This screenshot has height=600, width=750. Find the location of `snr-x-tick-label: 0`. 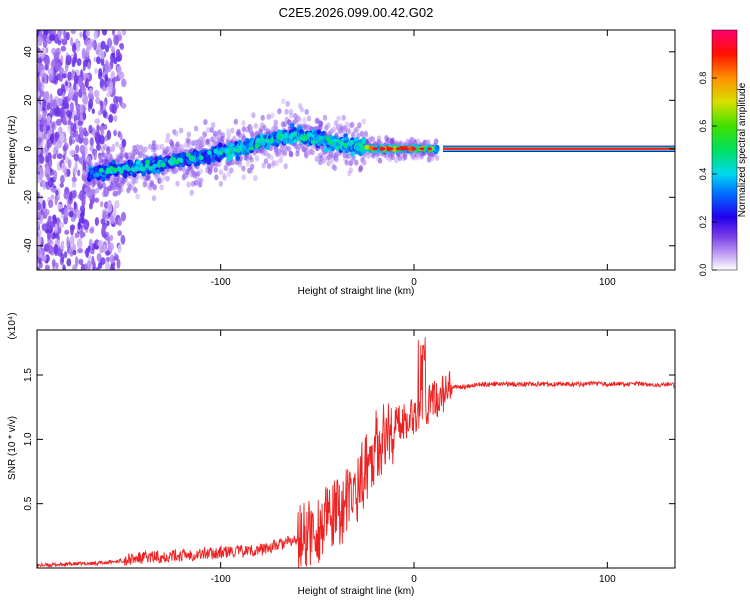

snr-x-tick-label: 0 is located at coordinates (414, 579).